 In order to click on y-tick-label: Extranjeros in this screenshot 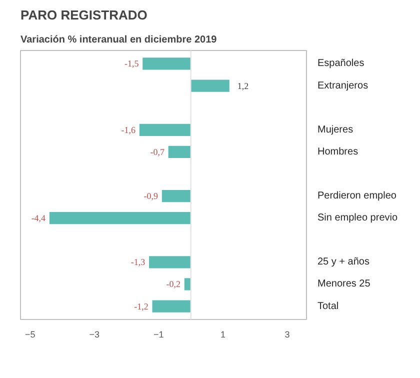, I will do `click(343, 86)`.